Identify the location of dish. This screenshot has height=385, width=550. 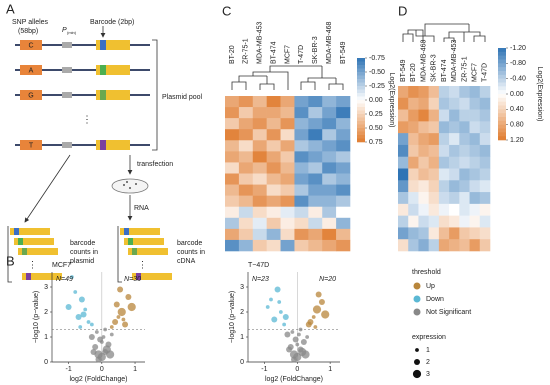
(130, 186).